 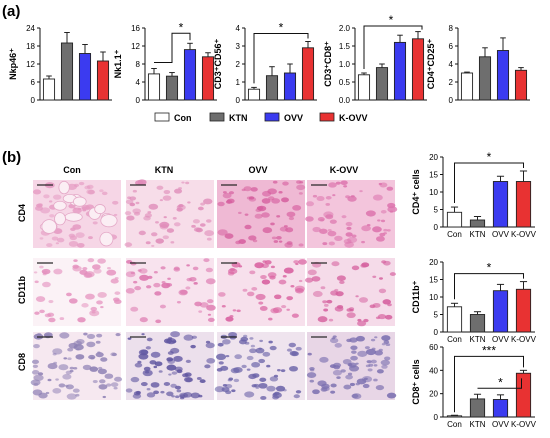 I want to click on x-tick-label: KTN, so click(x=478, y=339).